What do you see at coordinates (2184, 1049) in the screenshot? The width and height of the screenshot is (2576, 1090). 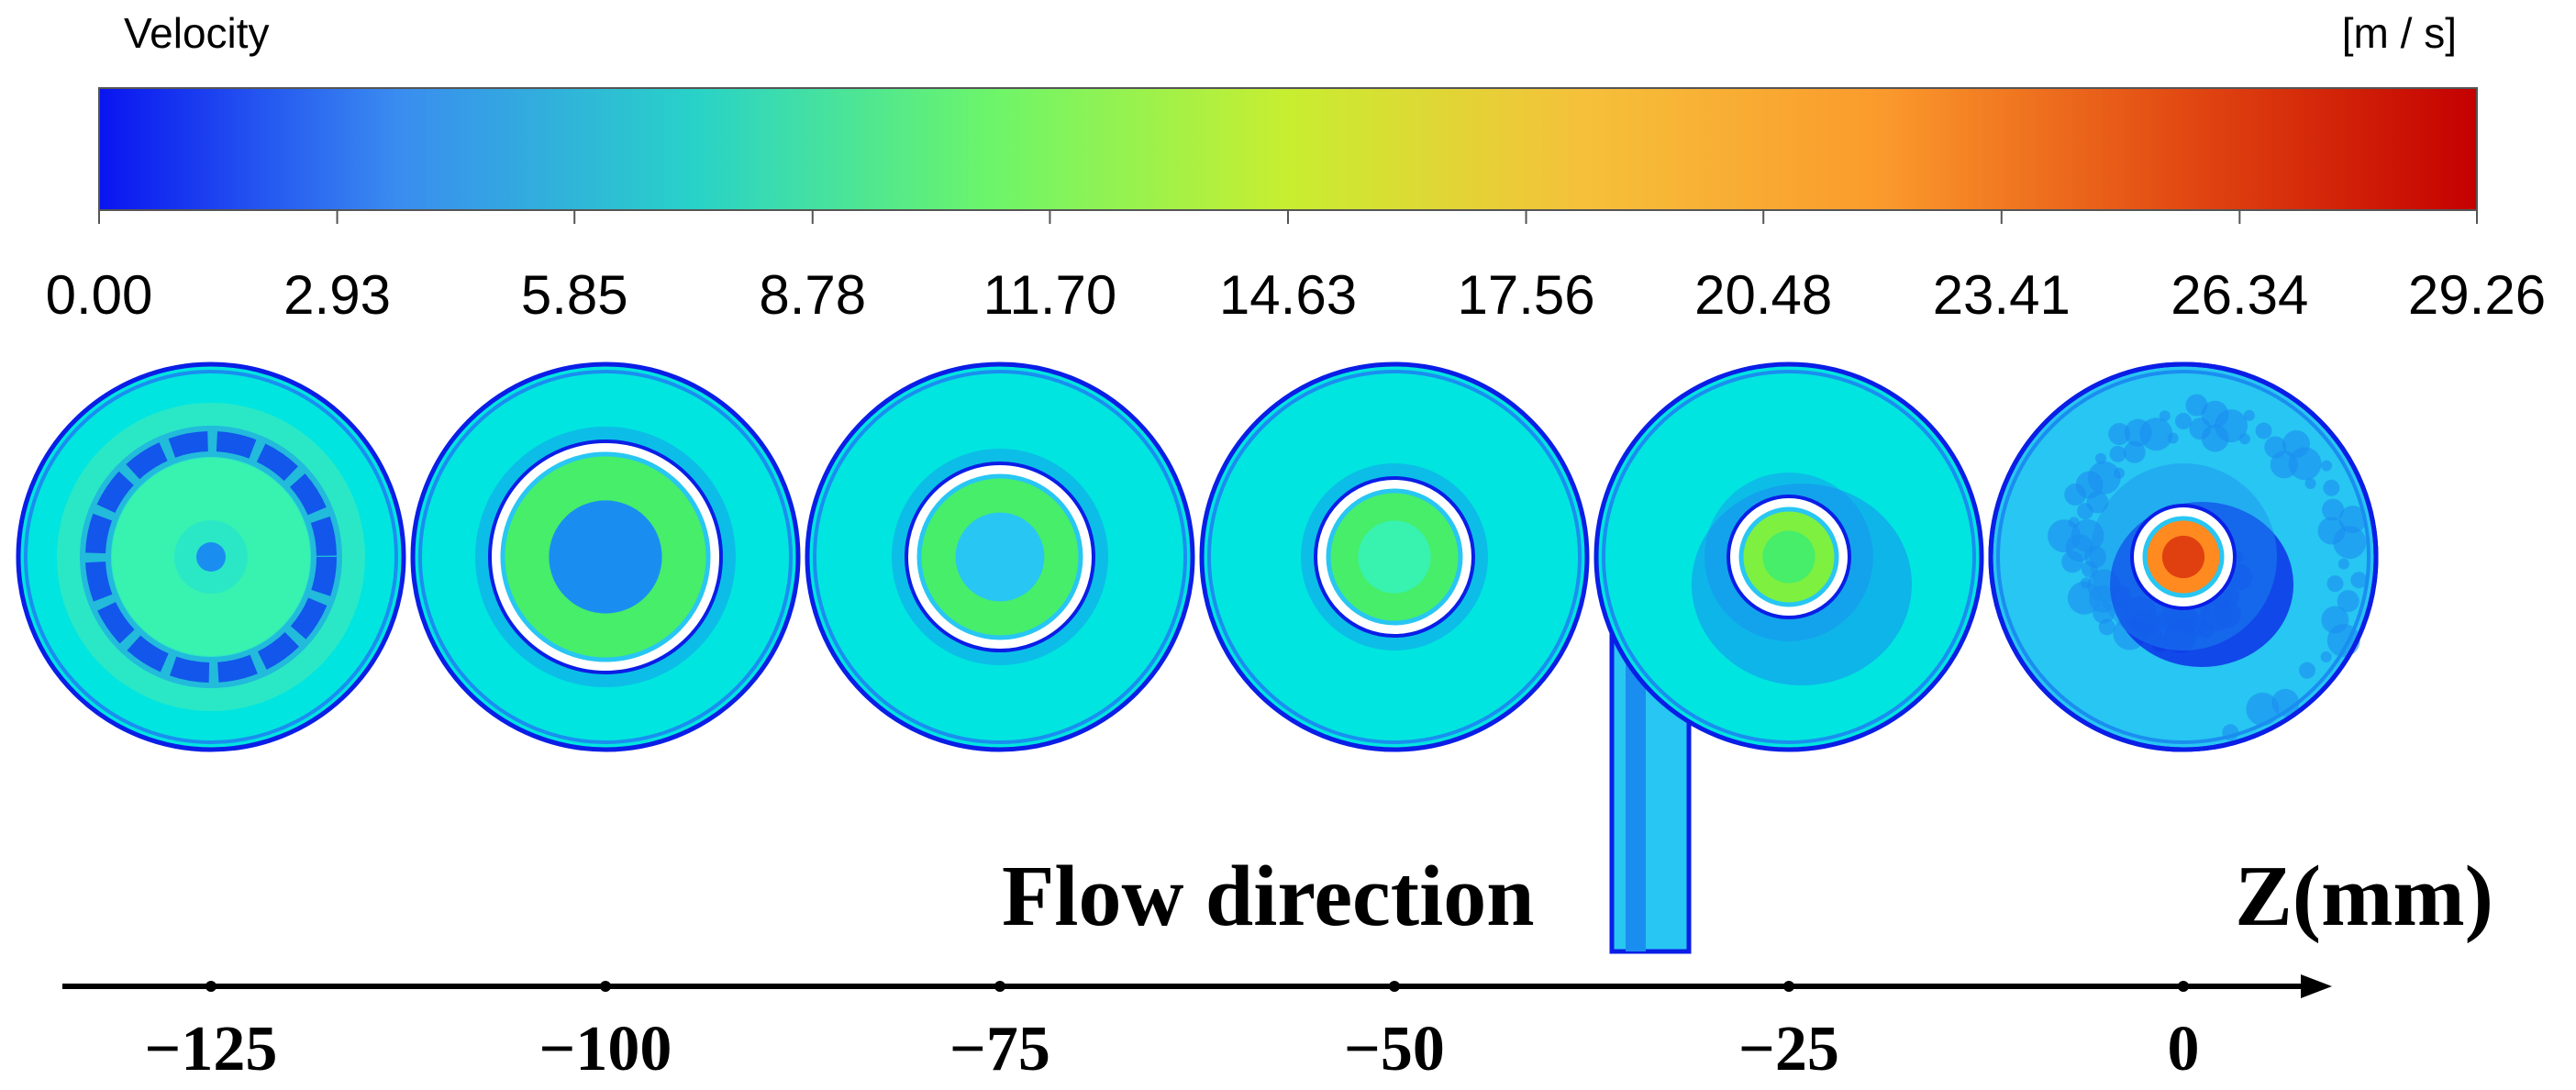 I see `z-axis-tick-label: 0` at bounding box center [2184, 1049].